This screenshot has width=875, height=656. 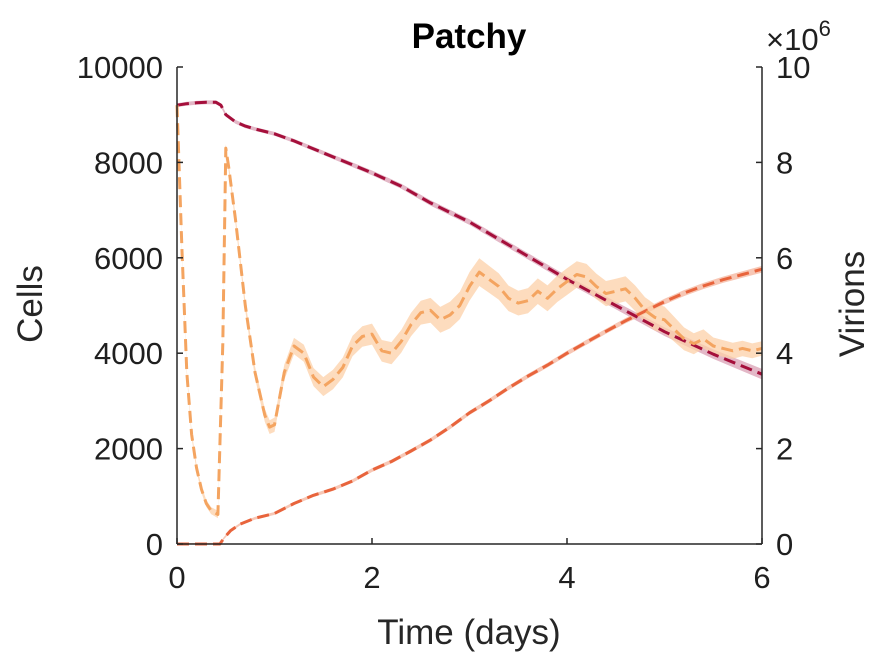 What do you see at coordinates (761, 577) in the screenshot?
I see `x-tick-label: 6` at bounding box center [761, 577].